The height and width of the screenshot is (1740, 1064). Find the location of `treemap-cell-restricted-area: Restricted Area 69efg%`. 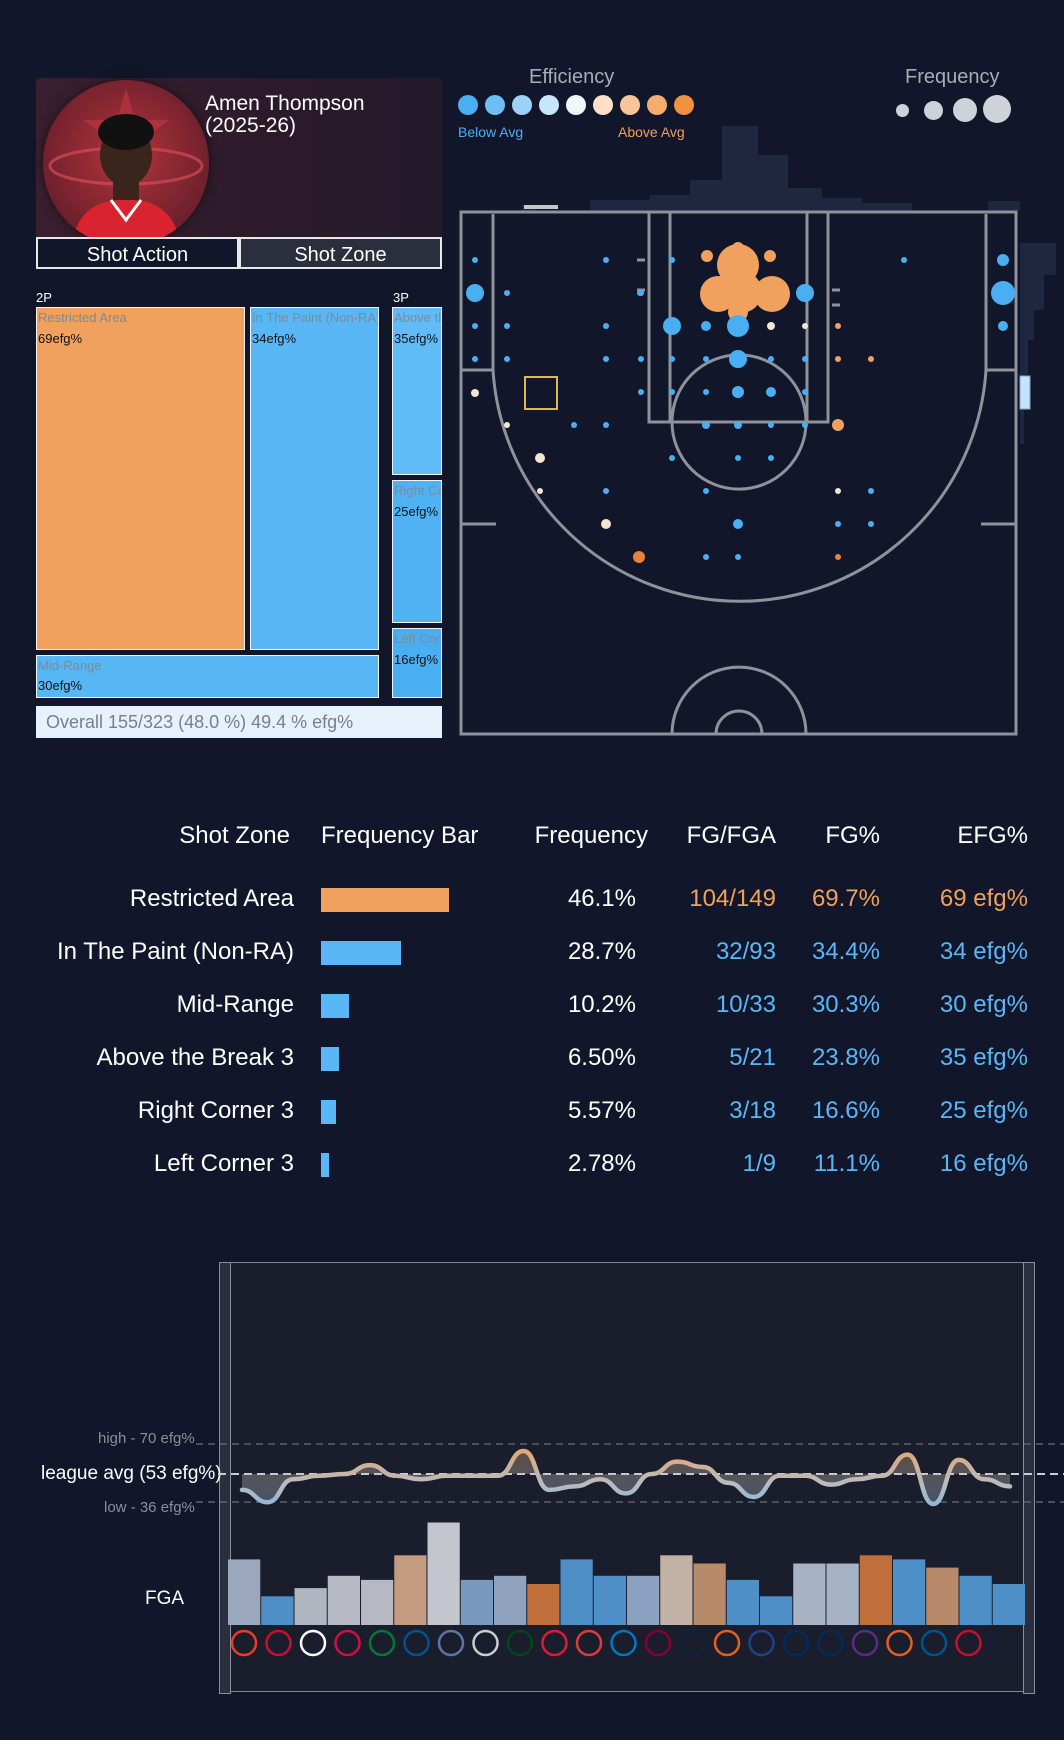

treemap-cell-restricted-area: Restricted Area 69efg% is located at coordinates (140, 478).